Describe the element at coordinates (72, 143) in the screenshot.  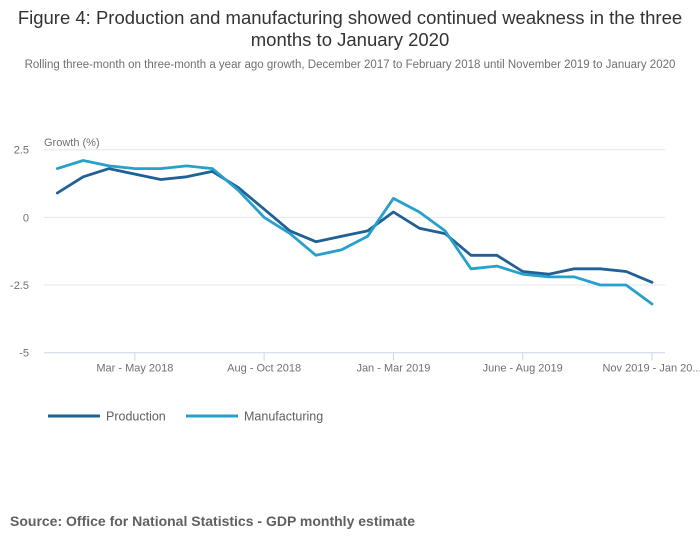
I see `y-axis-label: Growth (%)` at that location.